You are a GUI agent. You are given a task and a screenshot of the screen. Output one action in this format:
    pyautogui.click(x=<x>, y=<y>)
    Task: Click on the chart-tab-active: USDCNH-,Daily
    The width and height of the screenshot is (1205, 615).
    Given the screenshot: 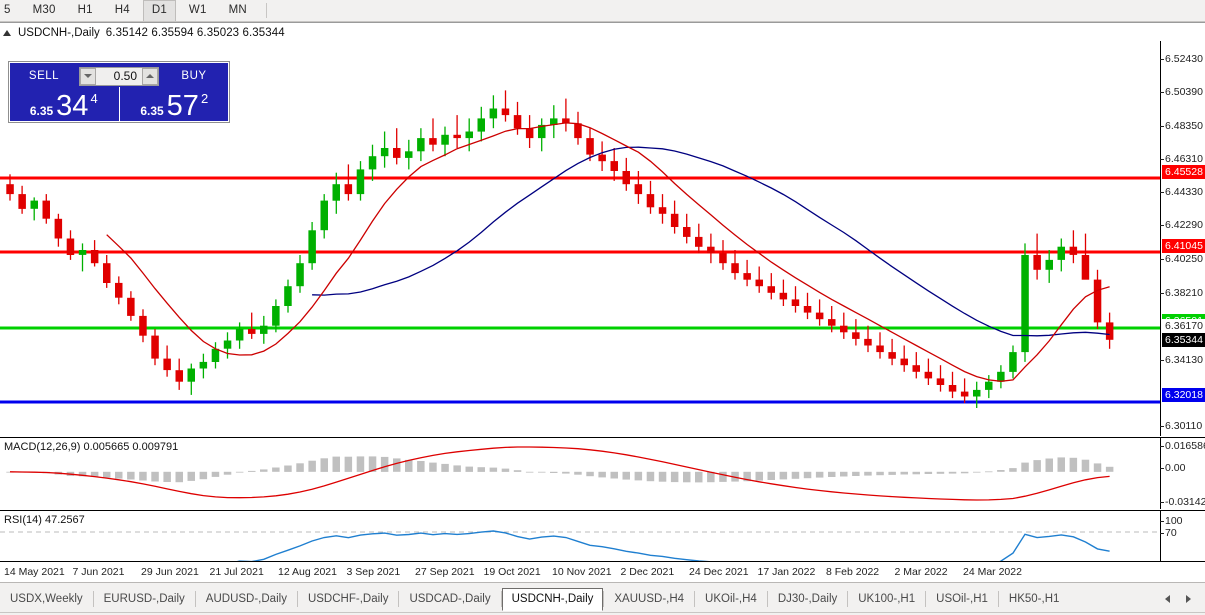 What is the action you would take?
    pyautogui.click(x=552, y=599)
    